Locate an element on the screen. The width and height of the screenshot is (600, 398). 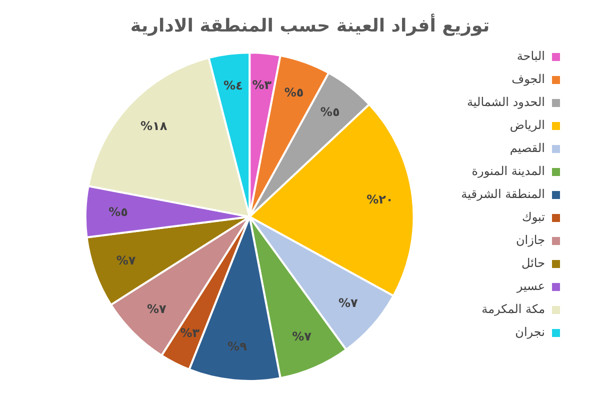
legend-label: حائل is located at coordinates (533, 263).